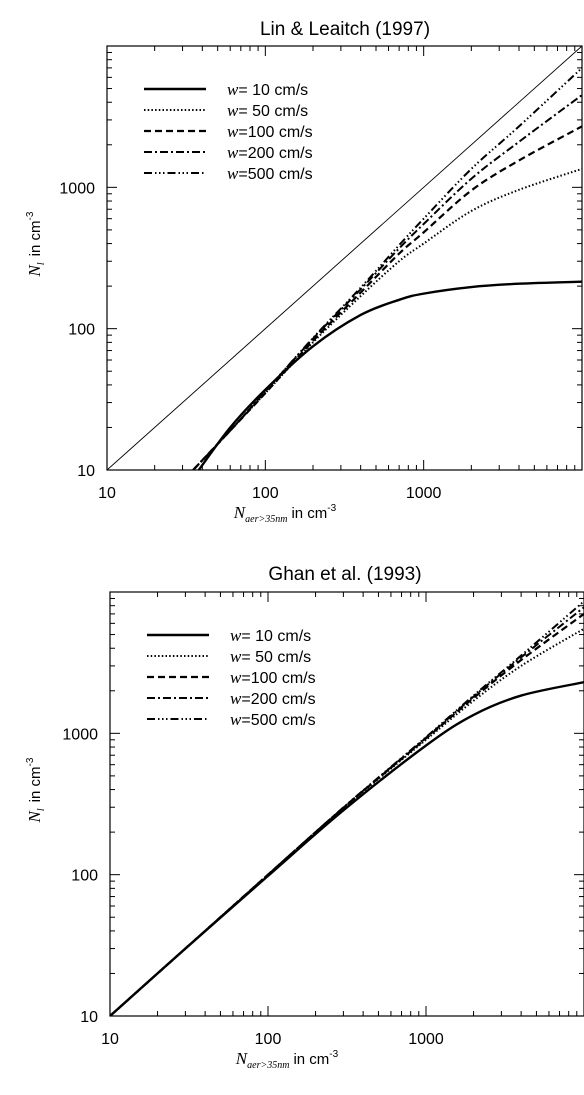 This screenshot has width=584, height=1095. Describe the element at coordinates (389, 375) in the screenshot. I see `series-line-w10` at that location.